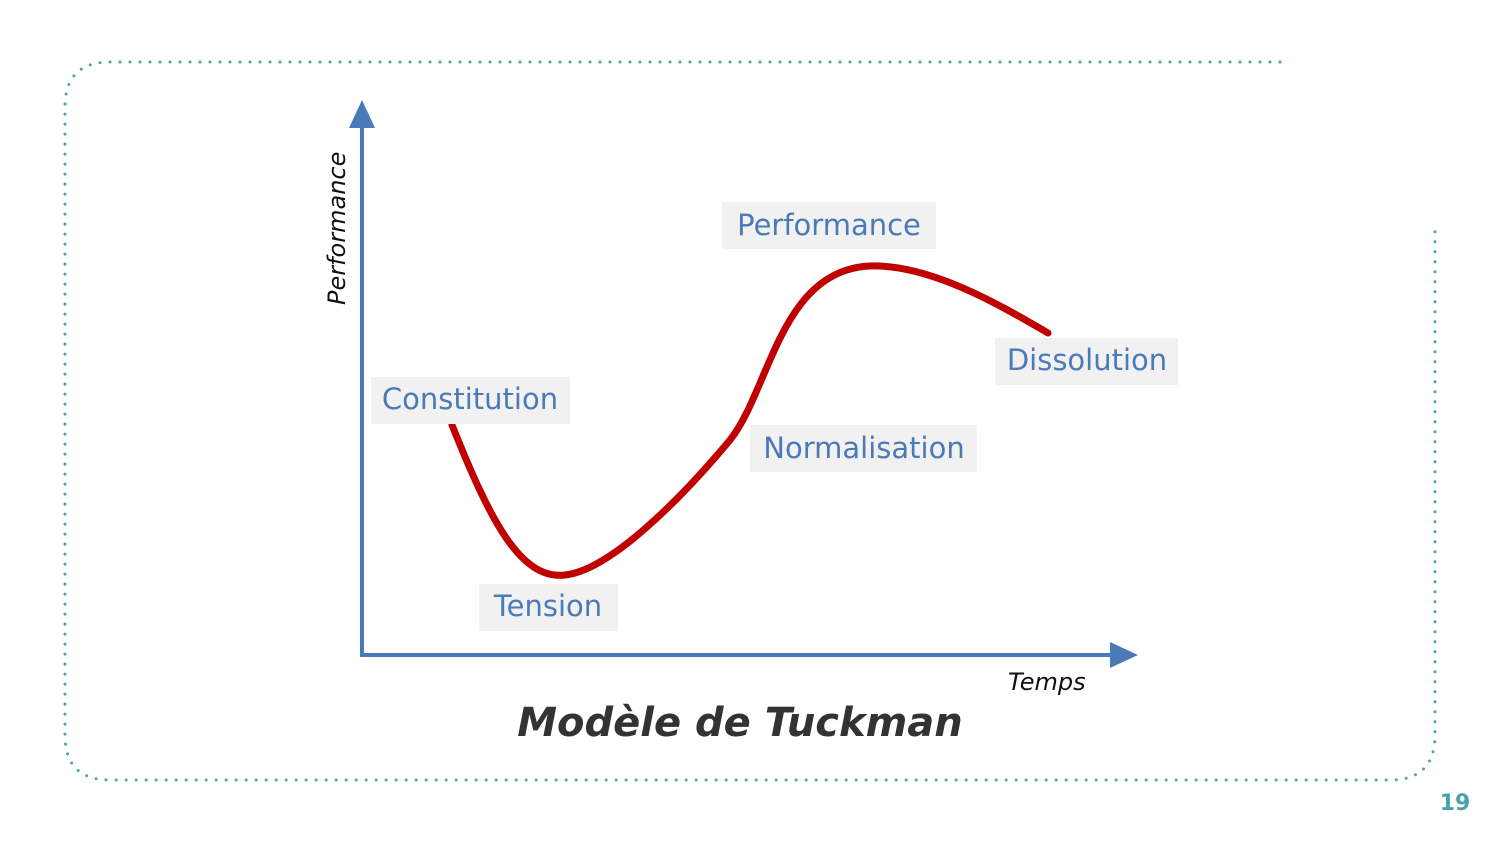  Describe the element at coordinates (1047, 682) in the screenshot. I see `x-axis-label: Temps` at that location.